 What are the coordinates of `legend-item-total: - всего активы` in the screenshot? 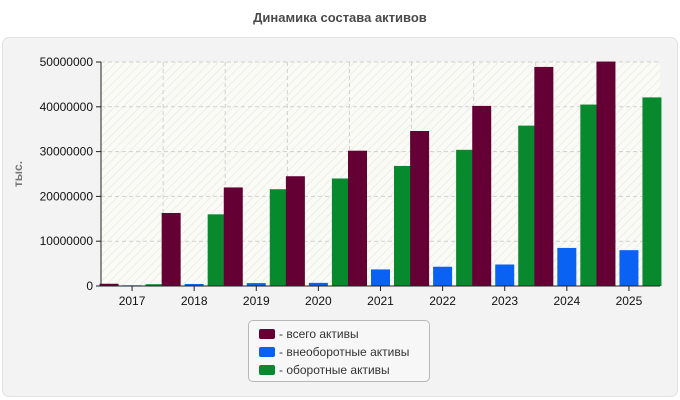 It's located at (344, 334).